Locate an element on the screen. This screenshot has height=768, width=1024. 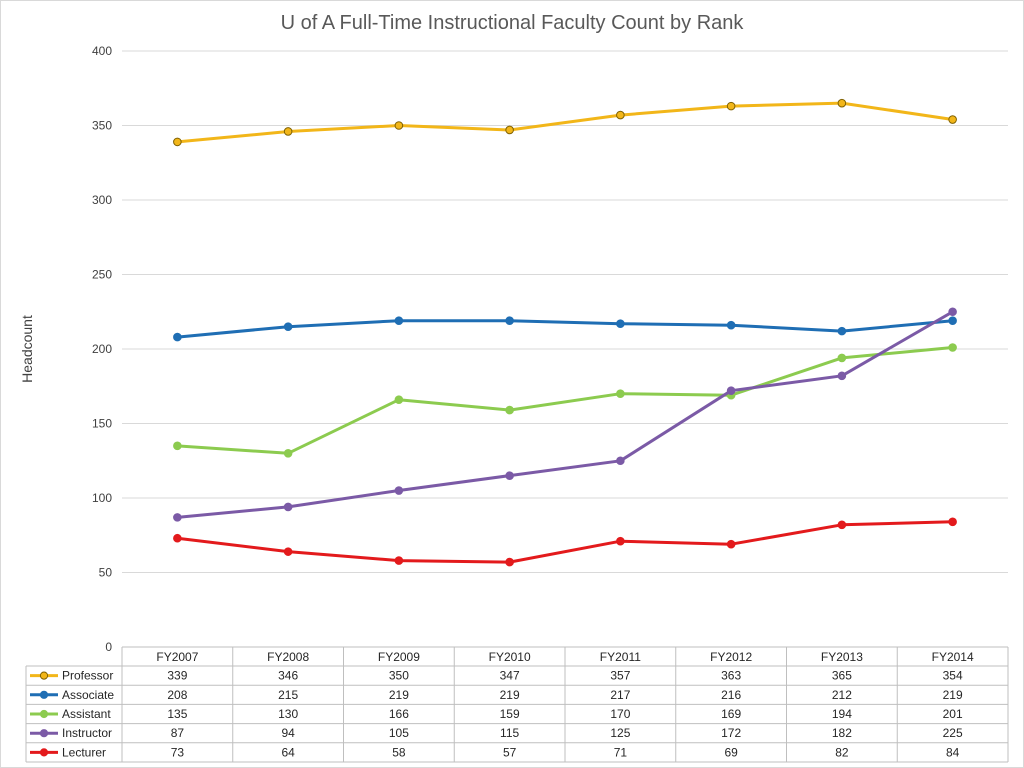
y-tick-label: 100 is located at coordinates (102, 498).